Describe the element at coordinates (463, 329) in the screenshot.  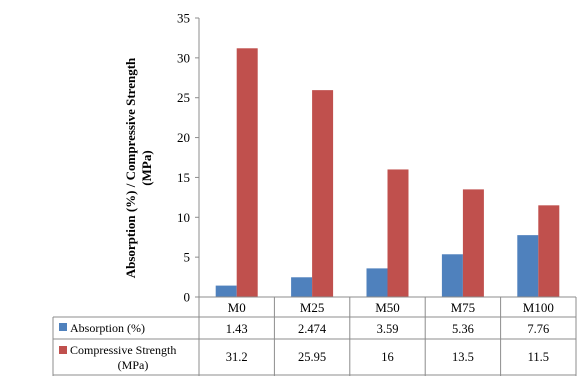
I see `table-value-absorption: 5.36` at that location.